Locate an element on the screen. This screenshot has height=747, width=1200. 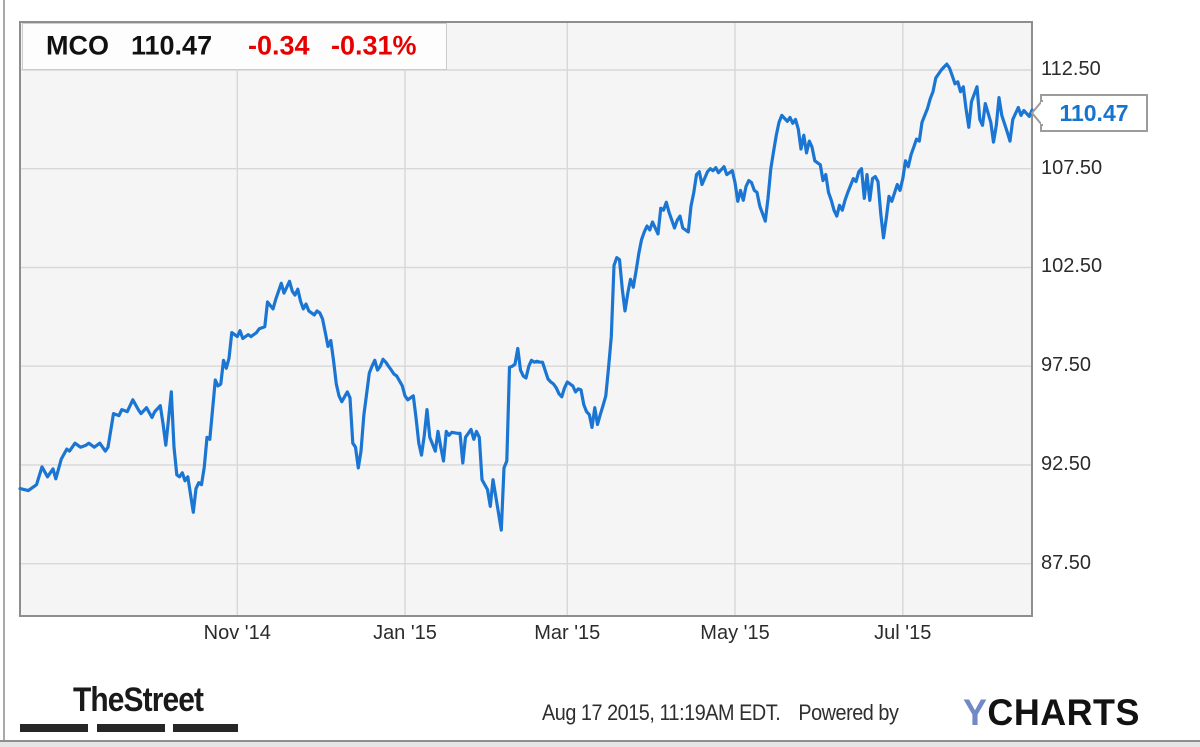
ticker-symbol: MCO is located at coordinates (77, 44).